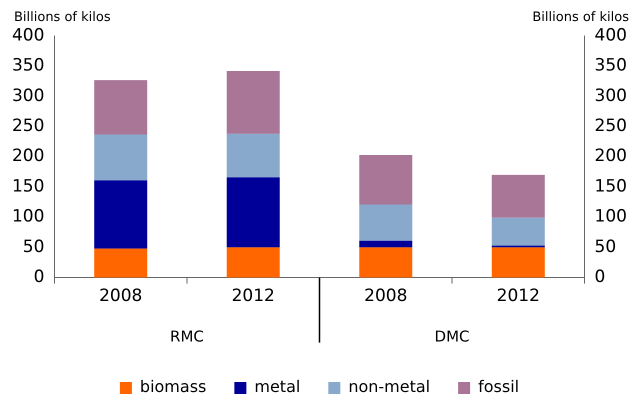  I want to click on y2-tick-label: 0, so click(600, 277).